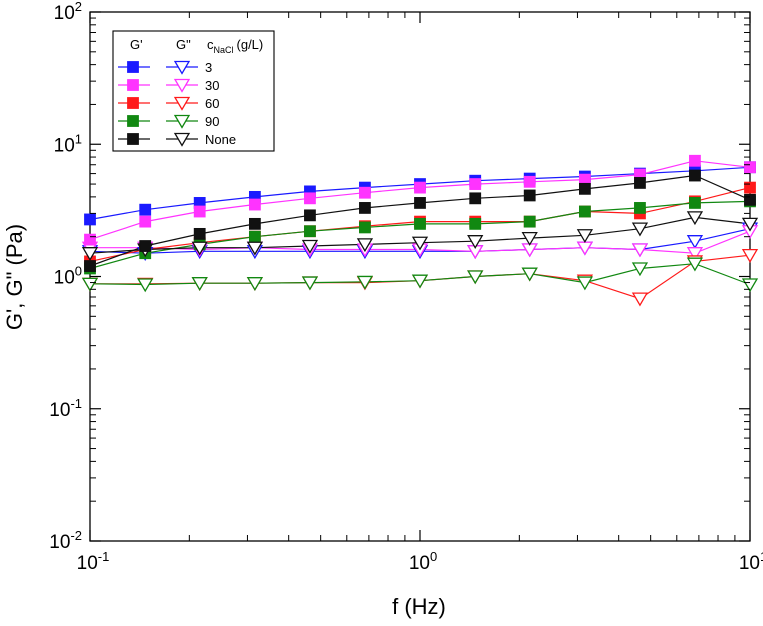 Image resolution: width=763 pixels, height=626 pixels. I want to click on x-tick-label: 10⁰, so click(423, 561).